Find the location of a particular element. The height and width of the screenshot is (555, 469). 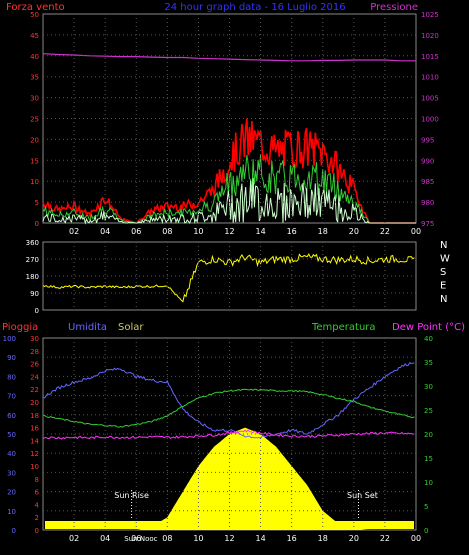

wind-y-tick-label: 45 is located at coordinates (34, 36).